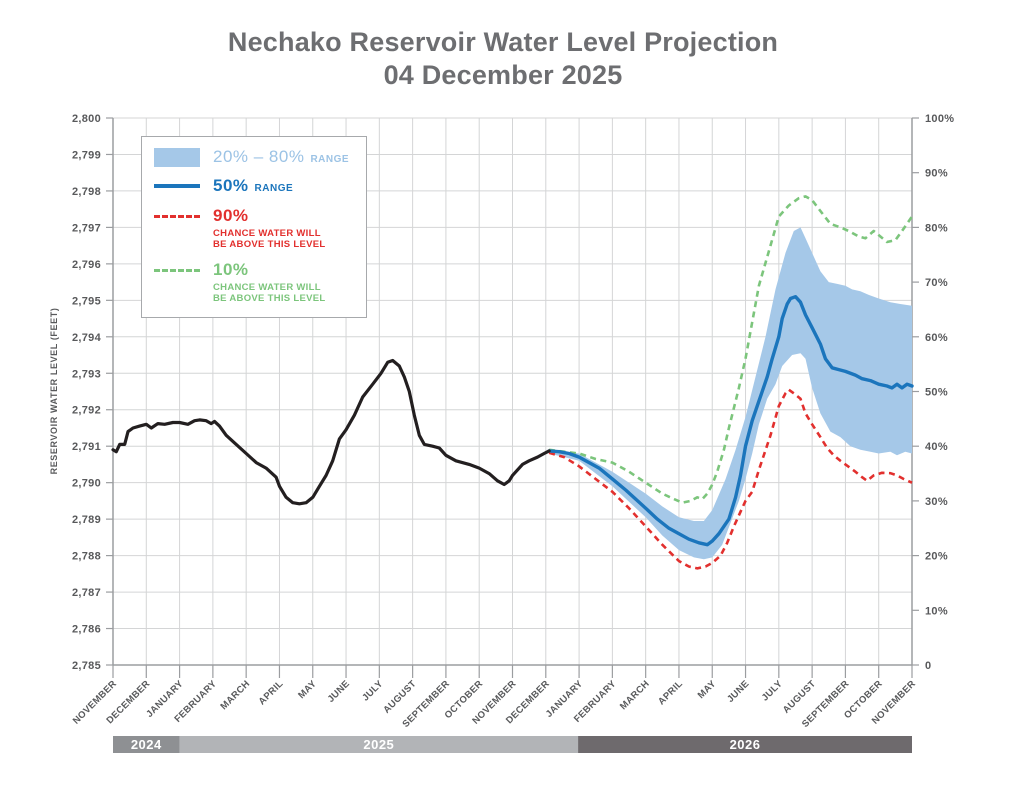 The height and width of the screenshot is (791, 1024). Describe the element at coordinates (928, 666) in the screenshot. I see `right-axis-tick-label: 0` at that location.